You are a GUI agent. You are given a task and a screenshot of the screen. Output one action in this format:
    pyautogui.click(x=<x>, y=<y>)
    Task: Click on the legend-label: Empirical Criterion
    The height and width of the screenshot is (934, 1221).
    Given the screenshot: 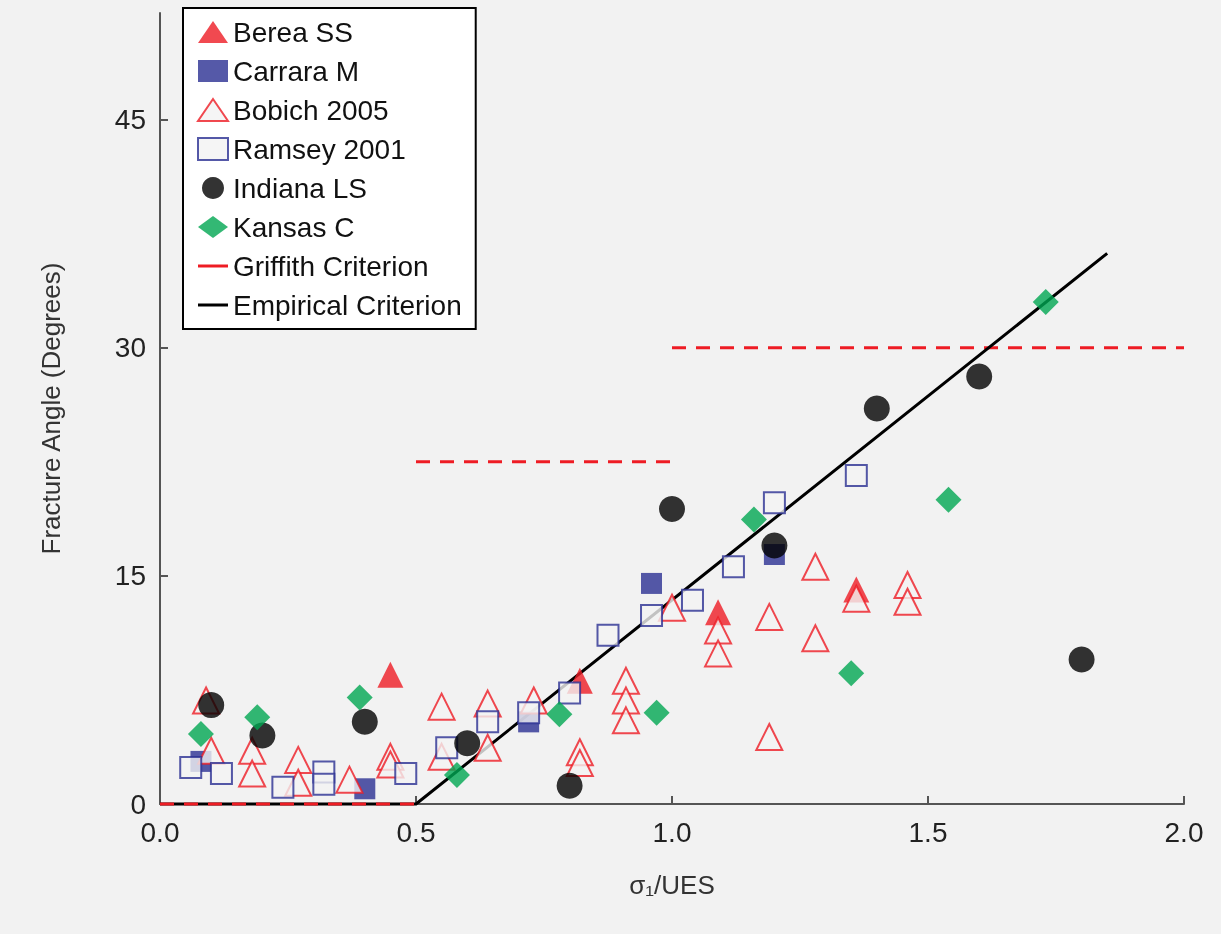 What is the action you would take?
    pyautogui.click(x=347, y=305)
    